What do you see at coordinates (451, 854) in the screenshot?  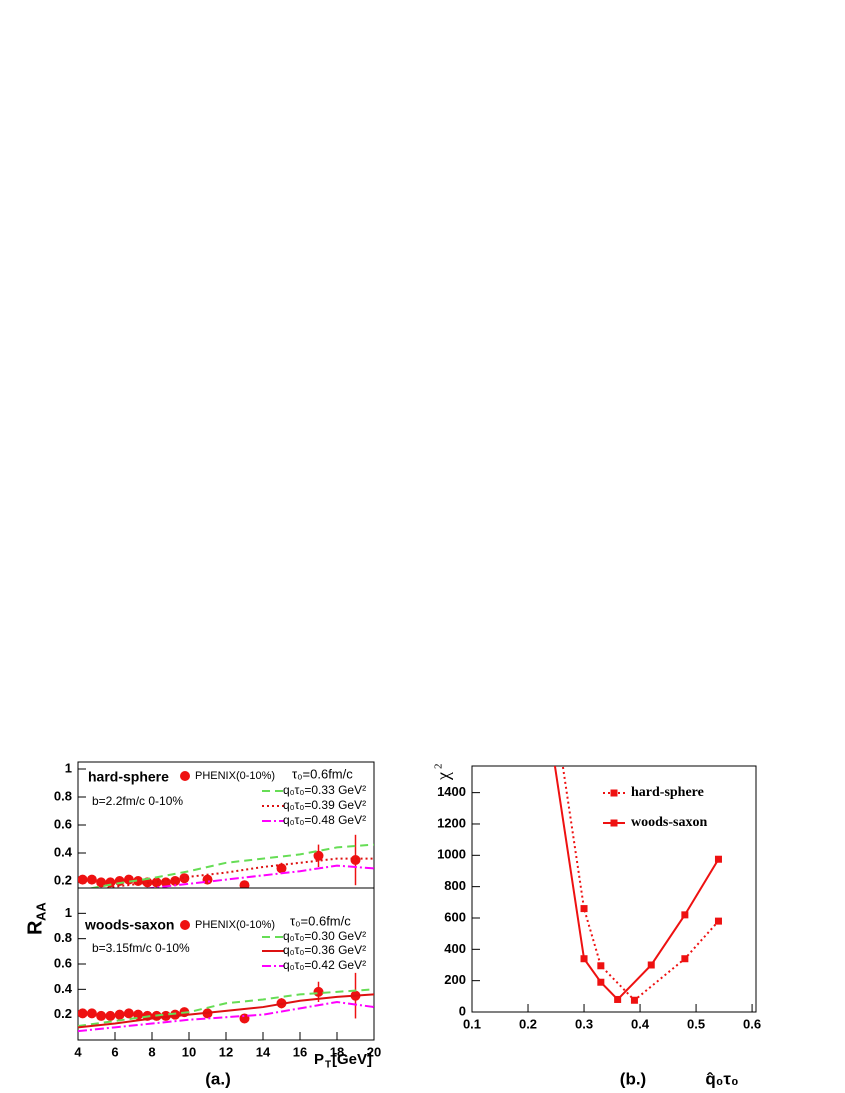 I see `y-tick-label: 1000` at bounding box center [451, 854].